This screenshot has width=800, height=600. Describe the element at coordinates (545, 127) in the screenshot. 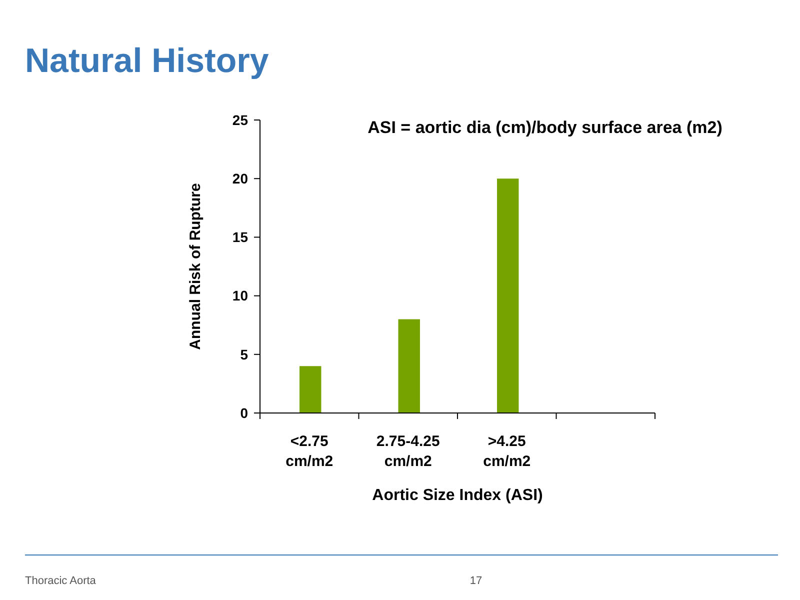

I see `annotation: ASI = aortic dia (cm)/body surface area (m2)` at that location.